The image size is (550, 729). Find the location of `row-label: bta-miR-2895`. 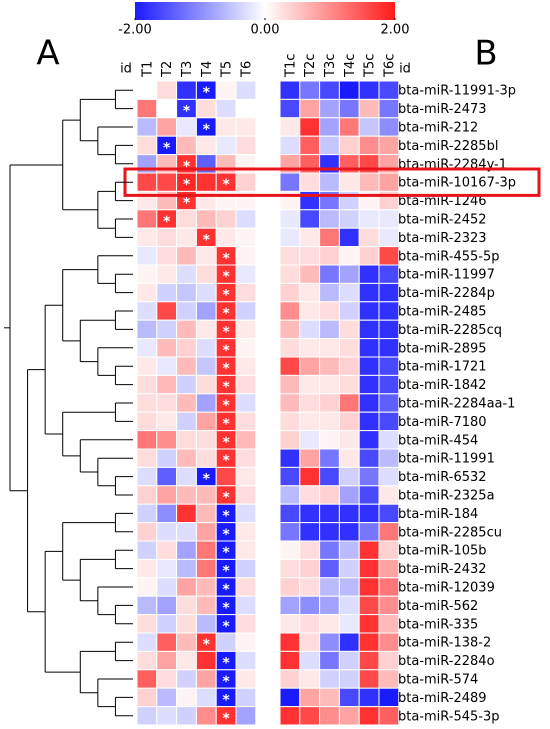

row-label: bta-miR-2895 is located at coordinates (442, 348).